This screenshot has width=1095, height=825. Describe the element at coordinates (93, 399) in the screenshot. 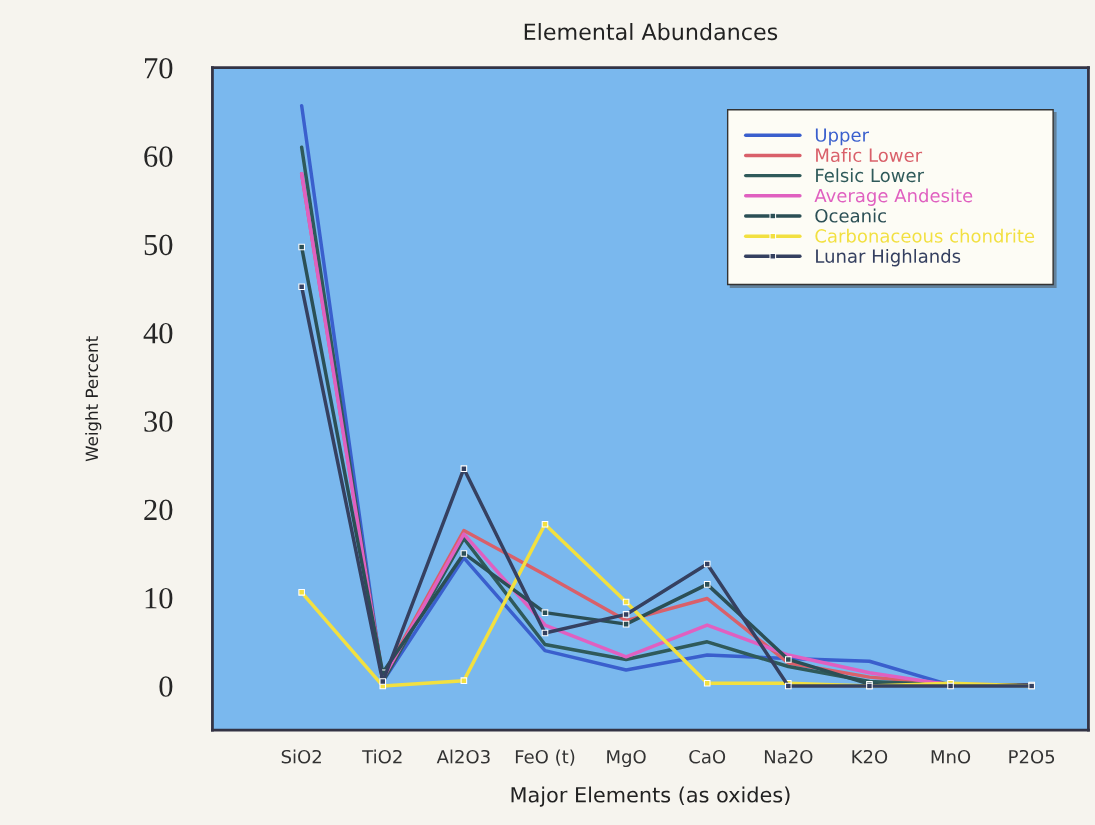

I see `y-axis-title: Weight Percent` at that location.